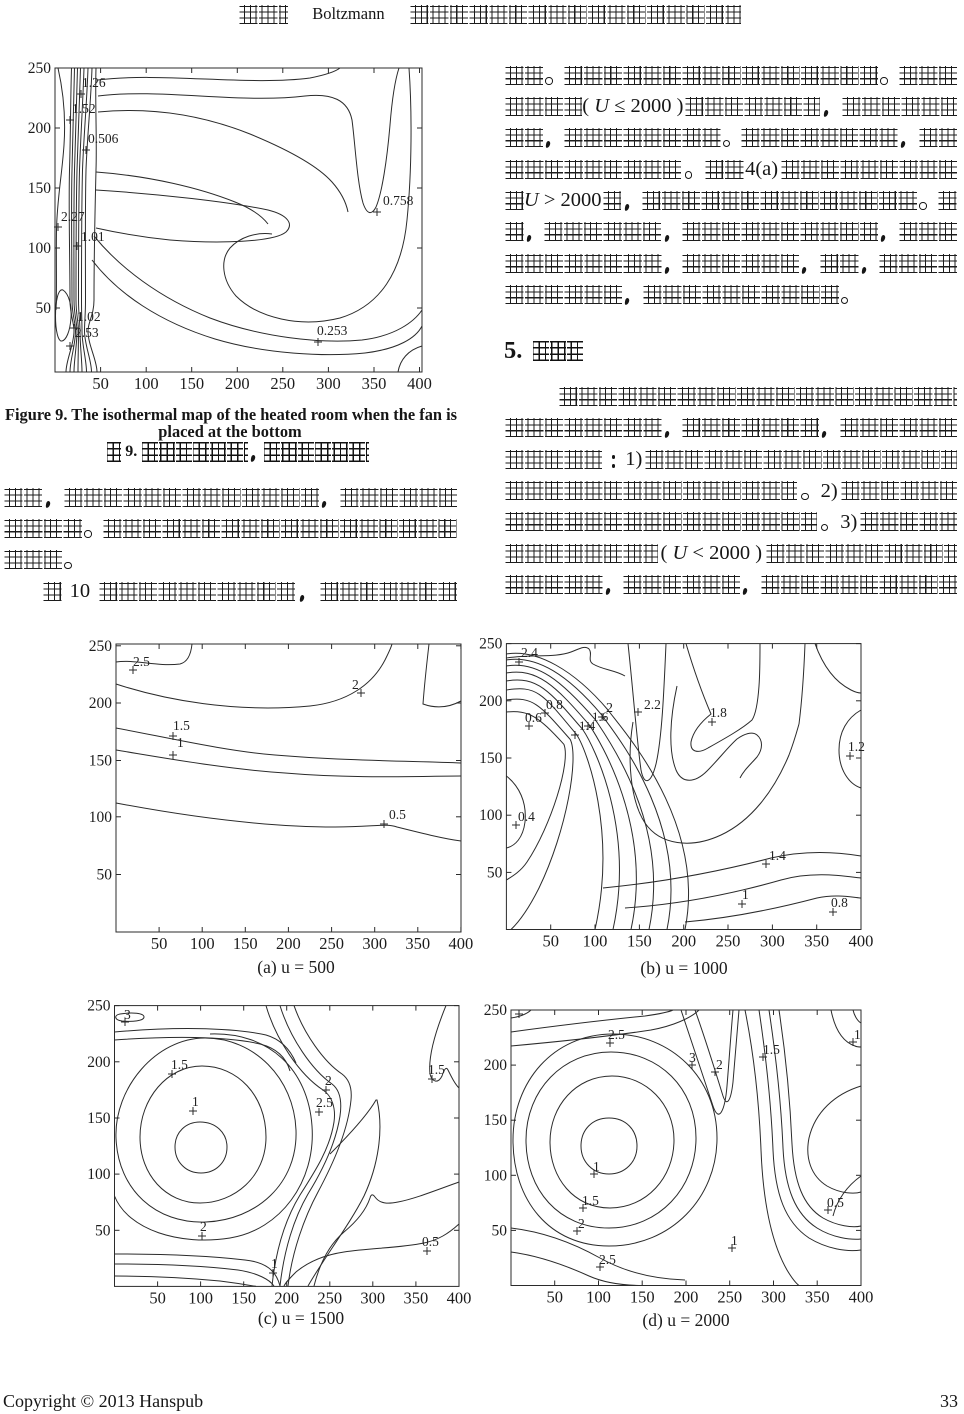 The height and width of the screenshot is (1414, 964). Describe the element at coordinates (718, 712) in the screenshot. I see `svg-text: 1.8` at that location.